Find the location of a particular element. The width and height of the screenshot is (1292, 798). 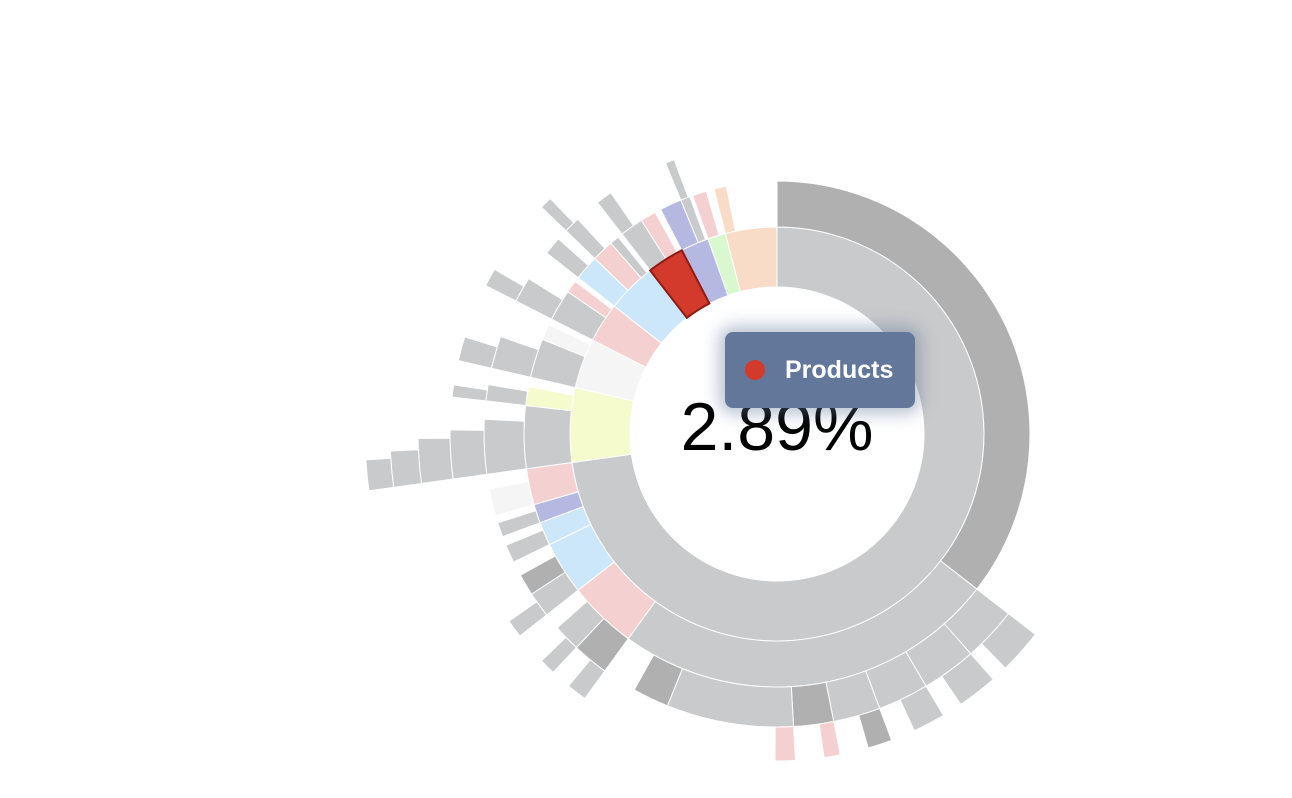

tooltip: Products is located at coordinates (820, 370).